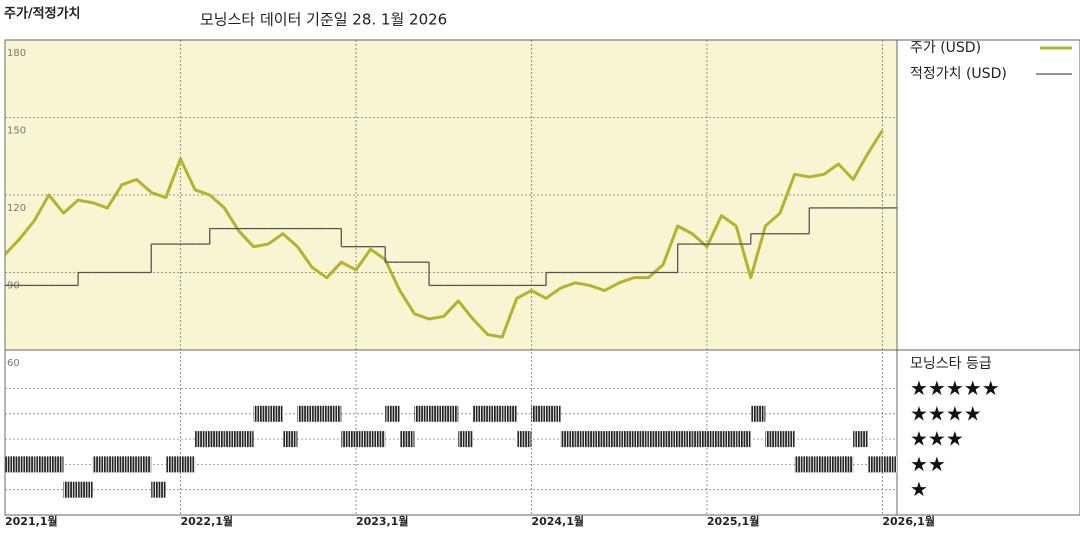 The image size is (1080, 540). Describe the element at coordinates (42, 14) in the screenshot. I see `chart-title: 주가/적정가치` at that location.